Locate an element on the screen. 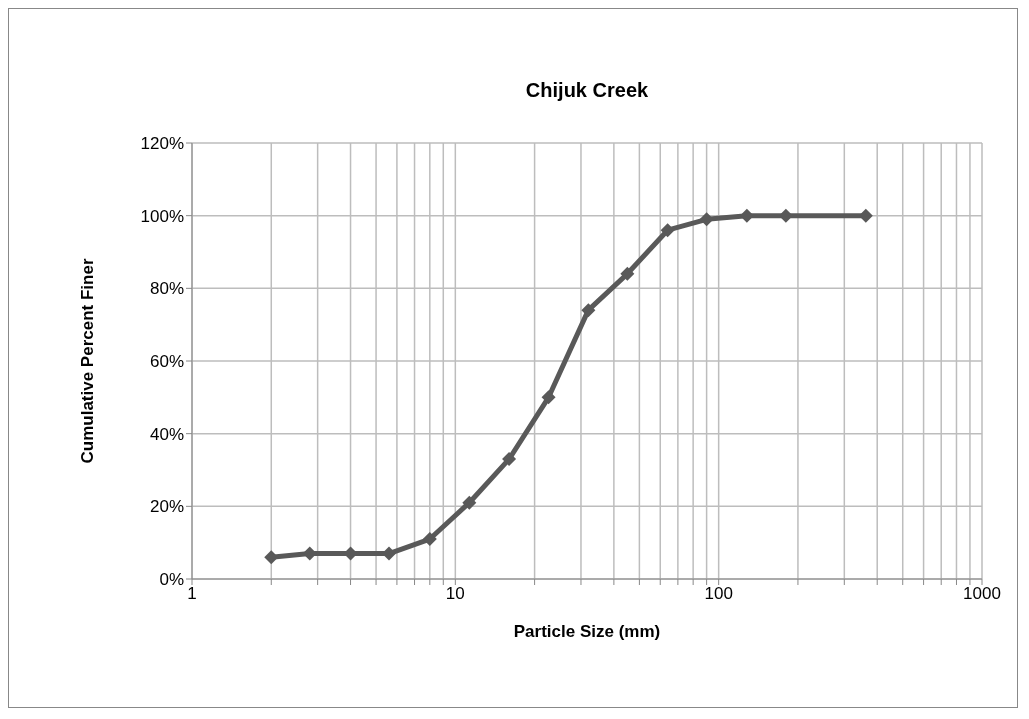  y-tick-label: 60% is located at coordinates (166, 362).